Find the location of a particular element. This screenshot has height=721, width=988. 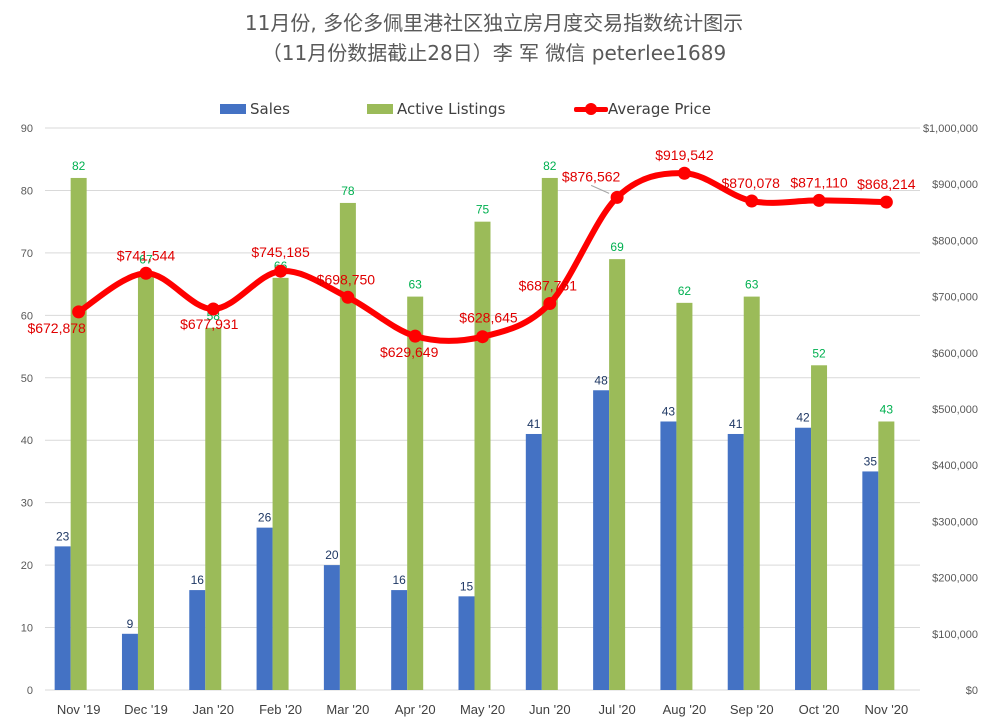

data-label-sales: 20 is located at coordinates (332, 555).